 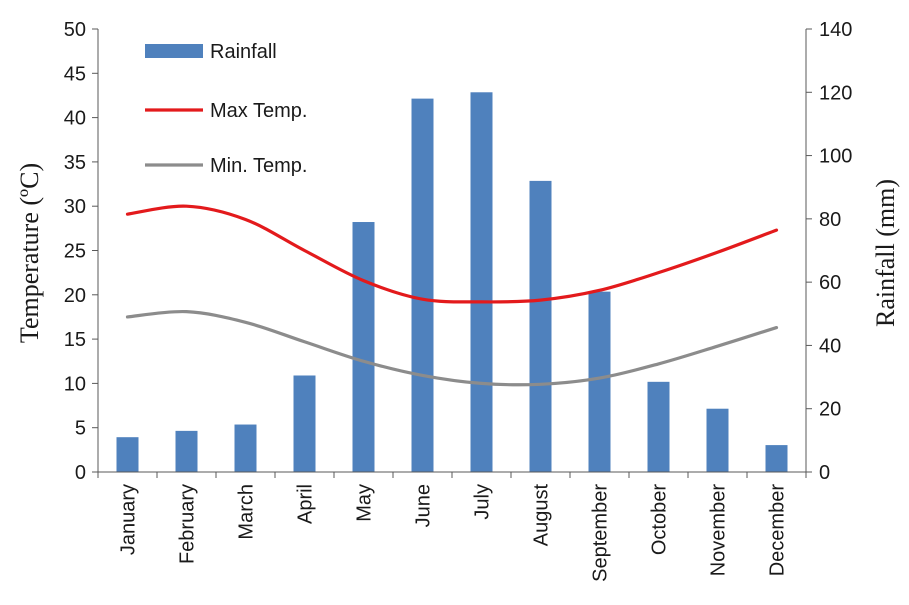 I want to click on left-tick-label: 50, so click(x=75, y=30).